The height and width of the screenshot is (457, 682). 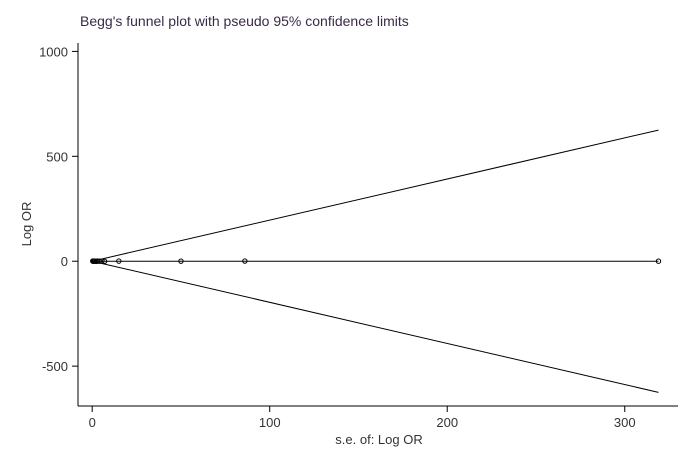 I want to click on y-axis-ticks: -500 0 500 1000, so click(x=58, y=209).